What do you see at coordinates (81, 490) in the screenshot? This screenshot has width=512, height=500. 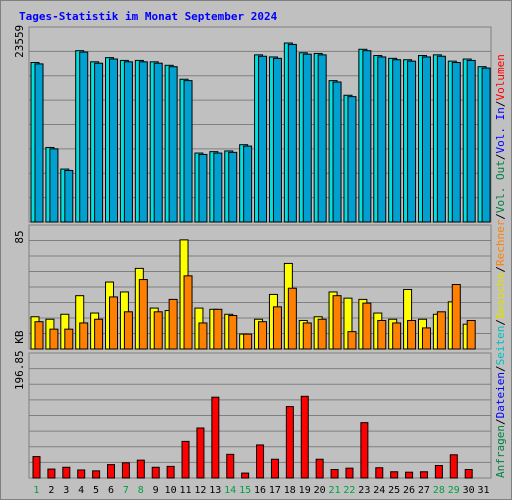 I see `x-tick-label: 4` at bounding box center [81, 490].